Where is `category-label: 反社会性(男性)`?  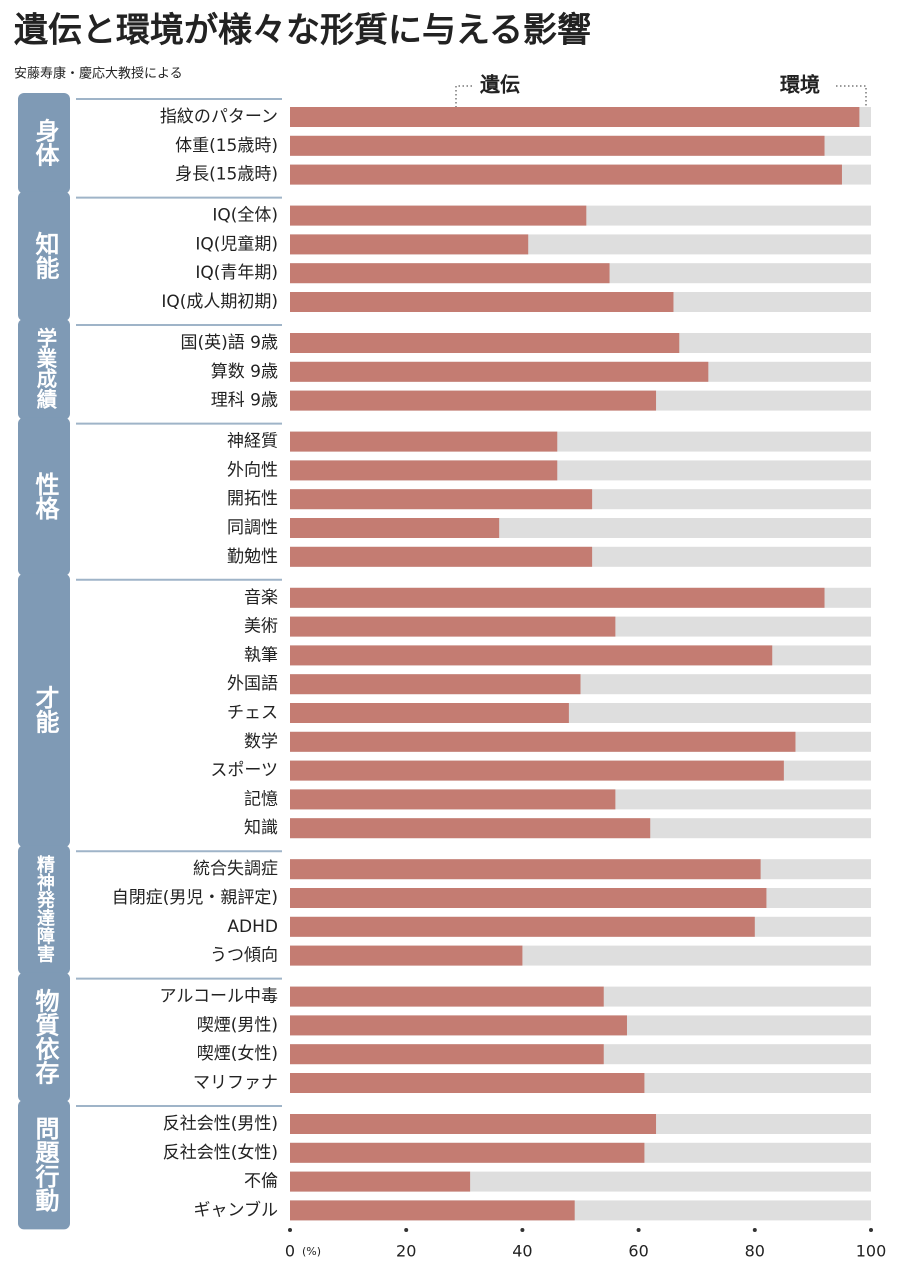 category-label: 反社会性(男性) is located at coordinates (220, 1124).